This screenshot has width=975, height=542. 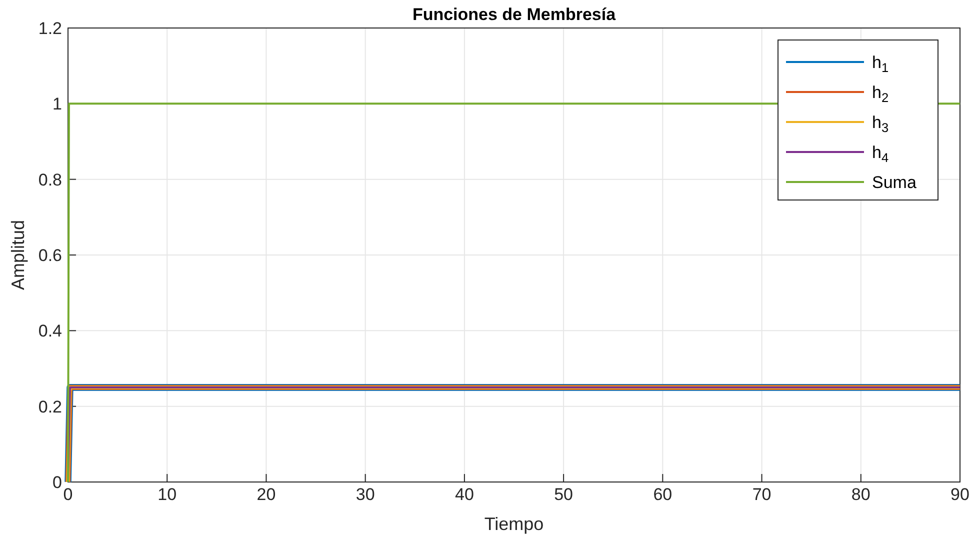 What do you see at coordinates (365, 494) in the screenshot?
I see `x-tick-label: 30` at bounding box center [365, 494].